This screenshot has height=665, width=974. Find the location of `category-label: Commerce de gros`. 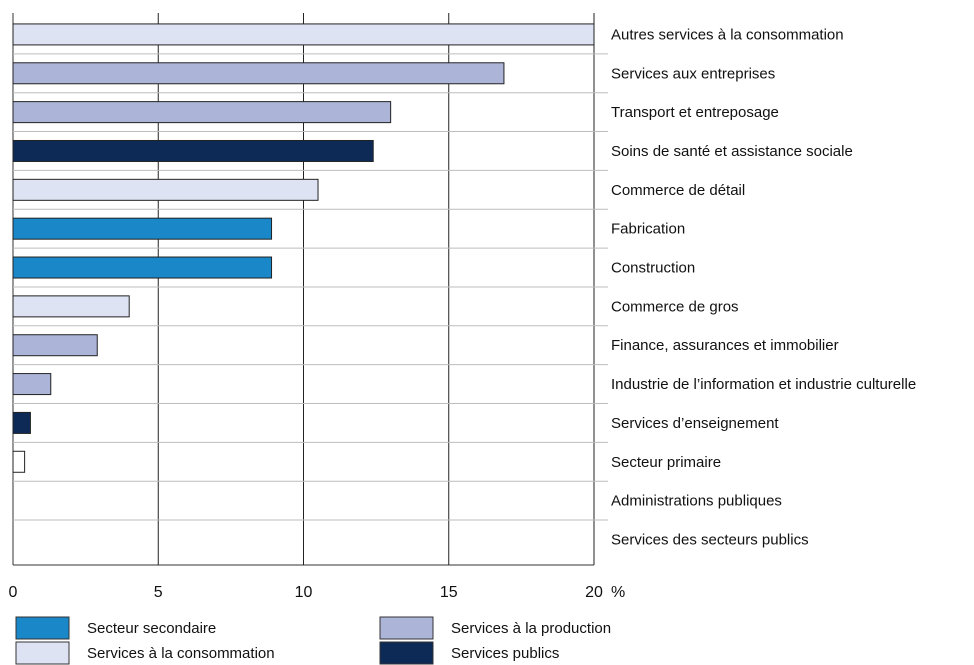

category-label: Commerce de gros is located at coordinates (675, 306).